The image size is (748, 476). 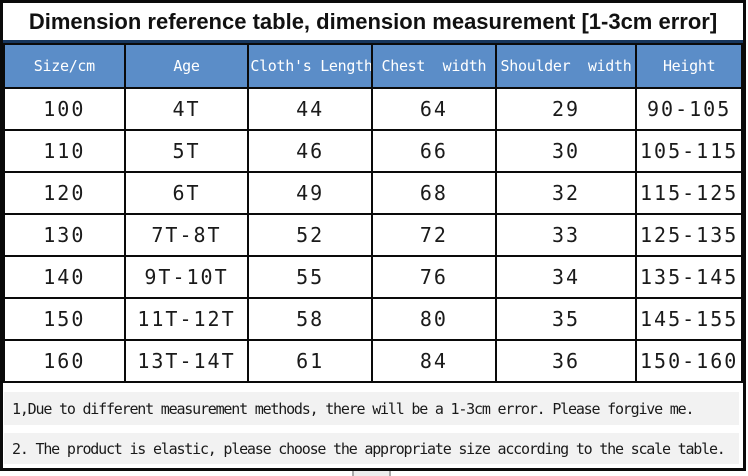 I want to click on column-header-age: Age, so click(x=186, y=66).